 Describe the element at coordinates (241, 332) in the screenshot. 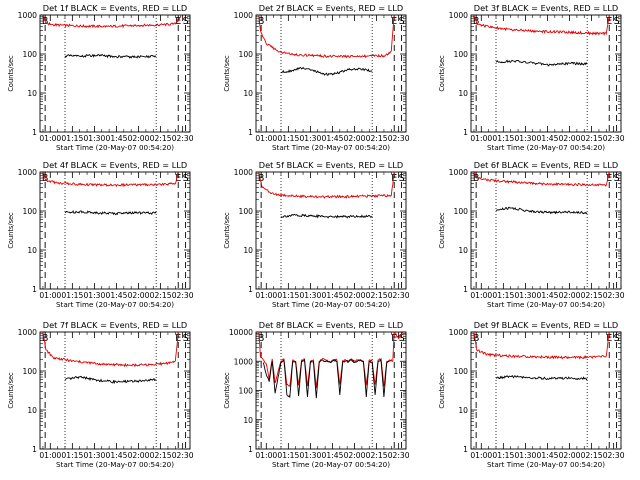

I see `y-tick-label: 10000` at that location.